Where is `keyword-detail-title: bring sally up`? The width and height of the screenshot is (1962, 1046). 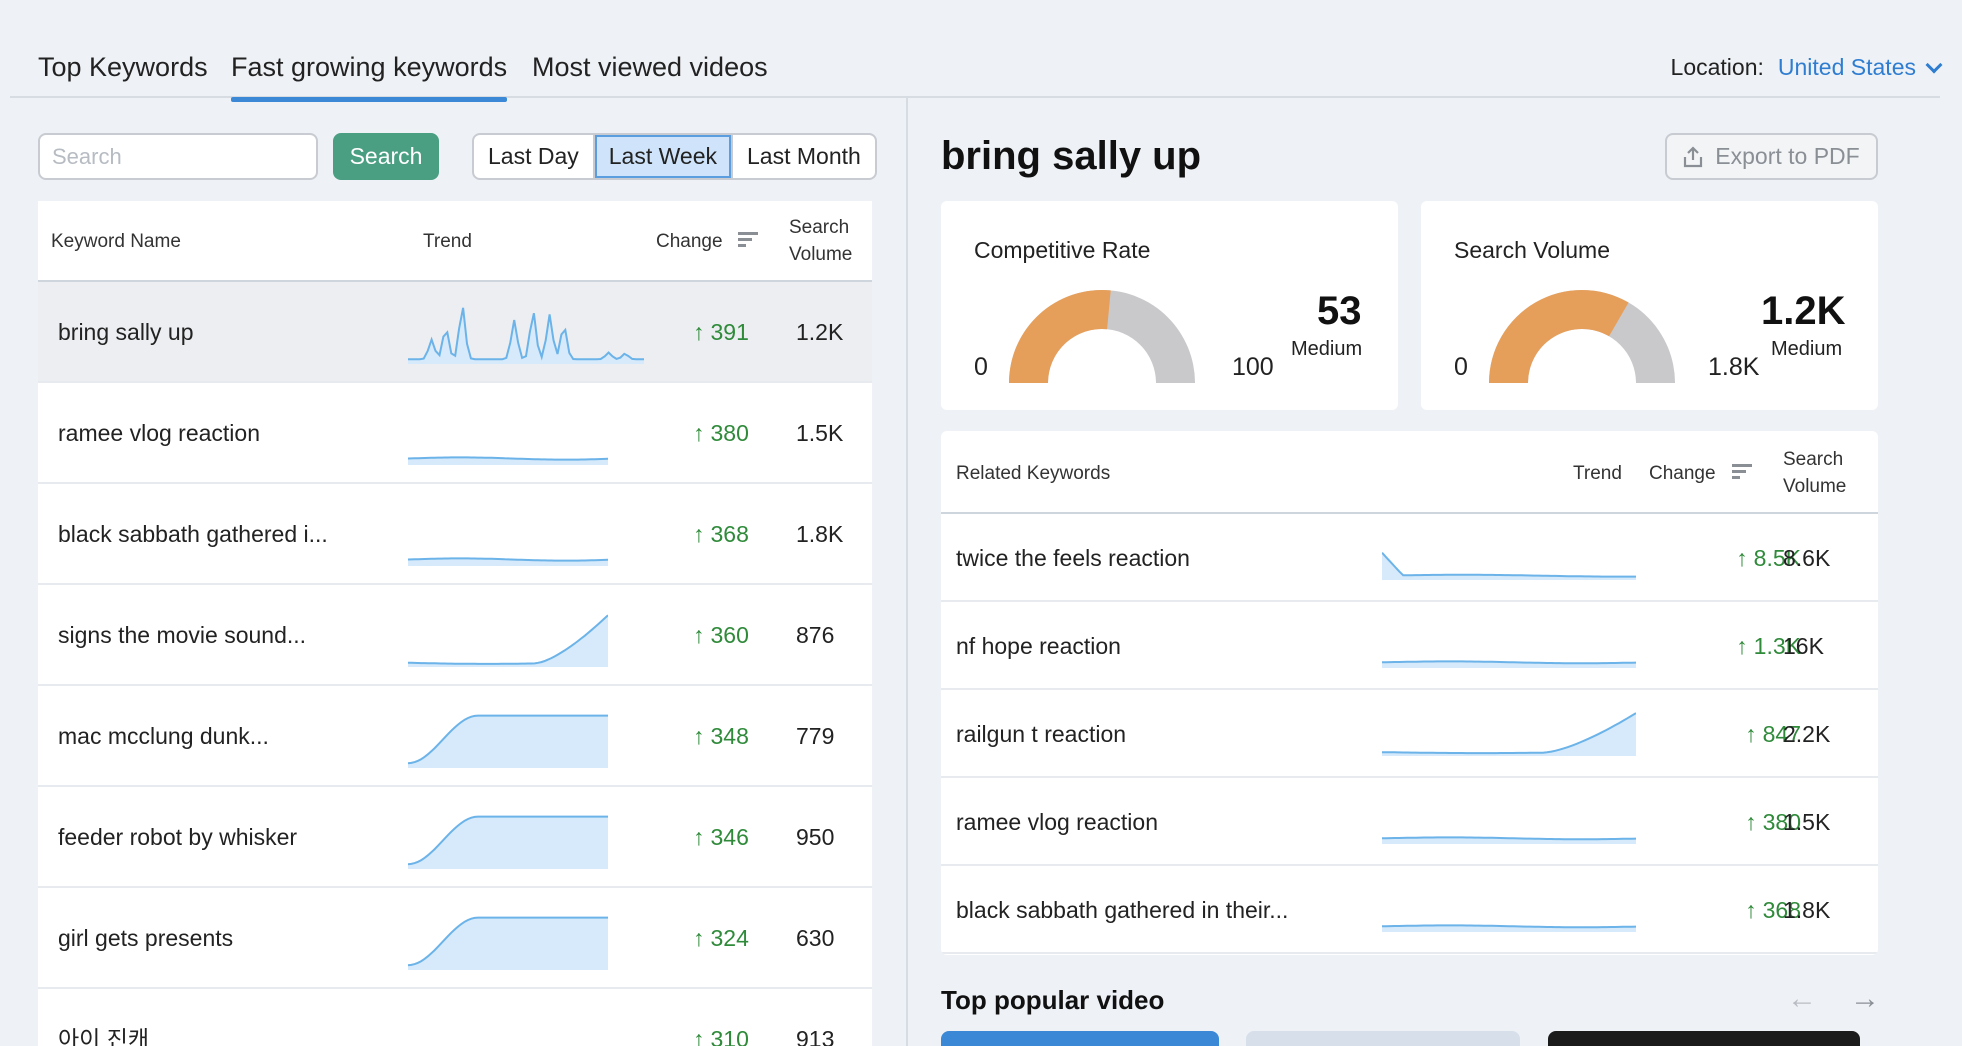
keyword-detail-title: bring sally up is located at coordinates (1071, 156).